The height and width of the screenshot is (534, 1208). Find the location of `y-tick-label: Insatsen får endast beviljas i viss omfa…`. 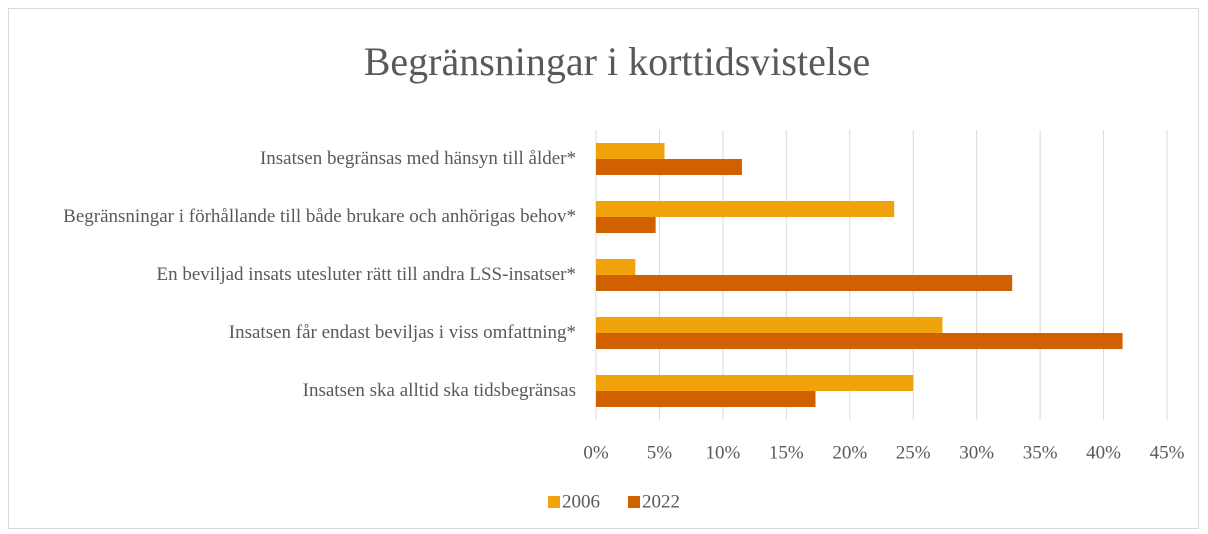

y-tick-label: Insatsen får endast beviljas i viss omfa… is located at coordinates (402, 332).